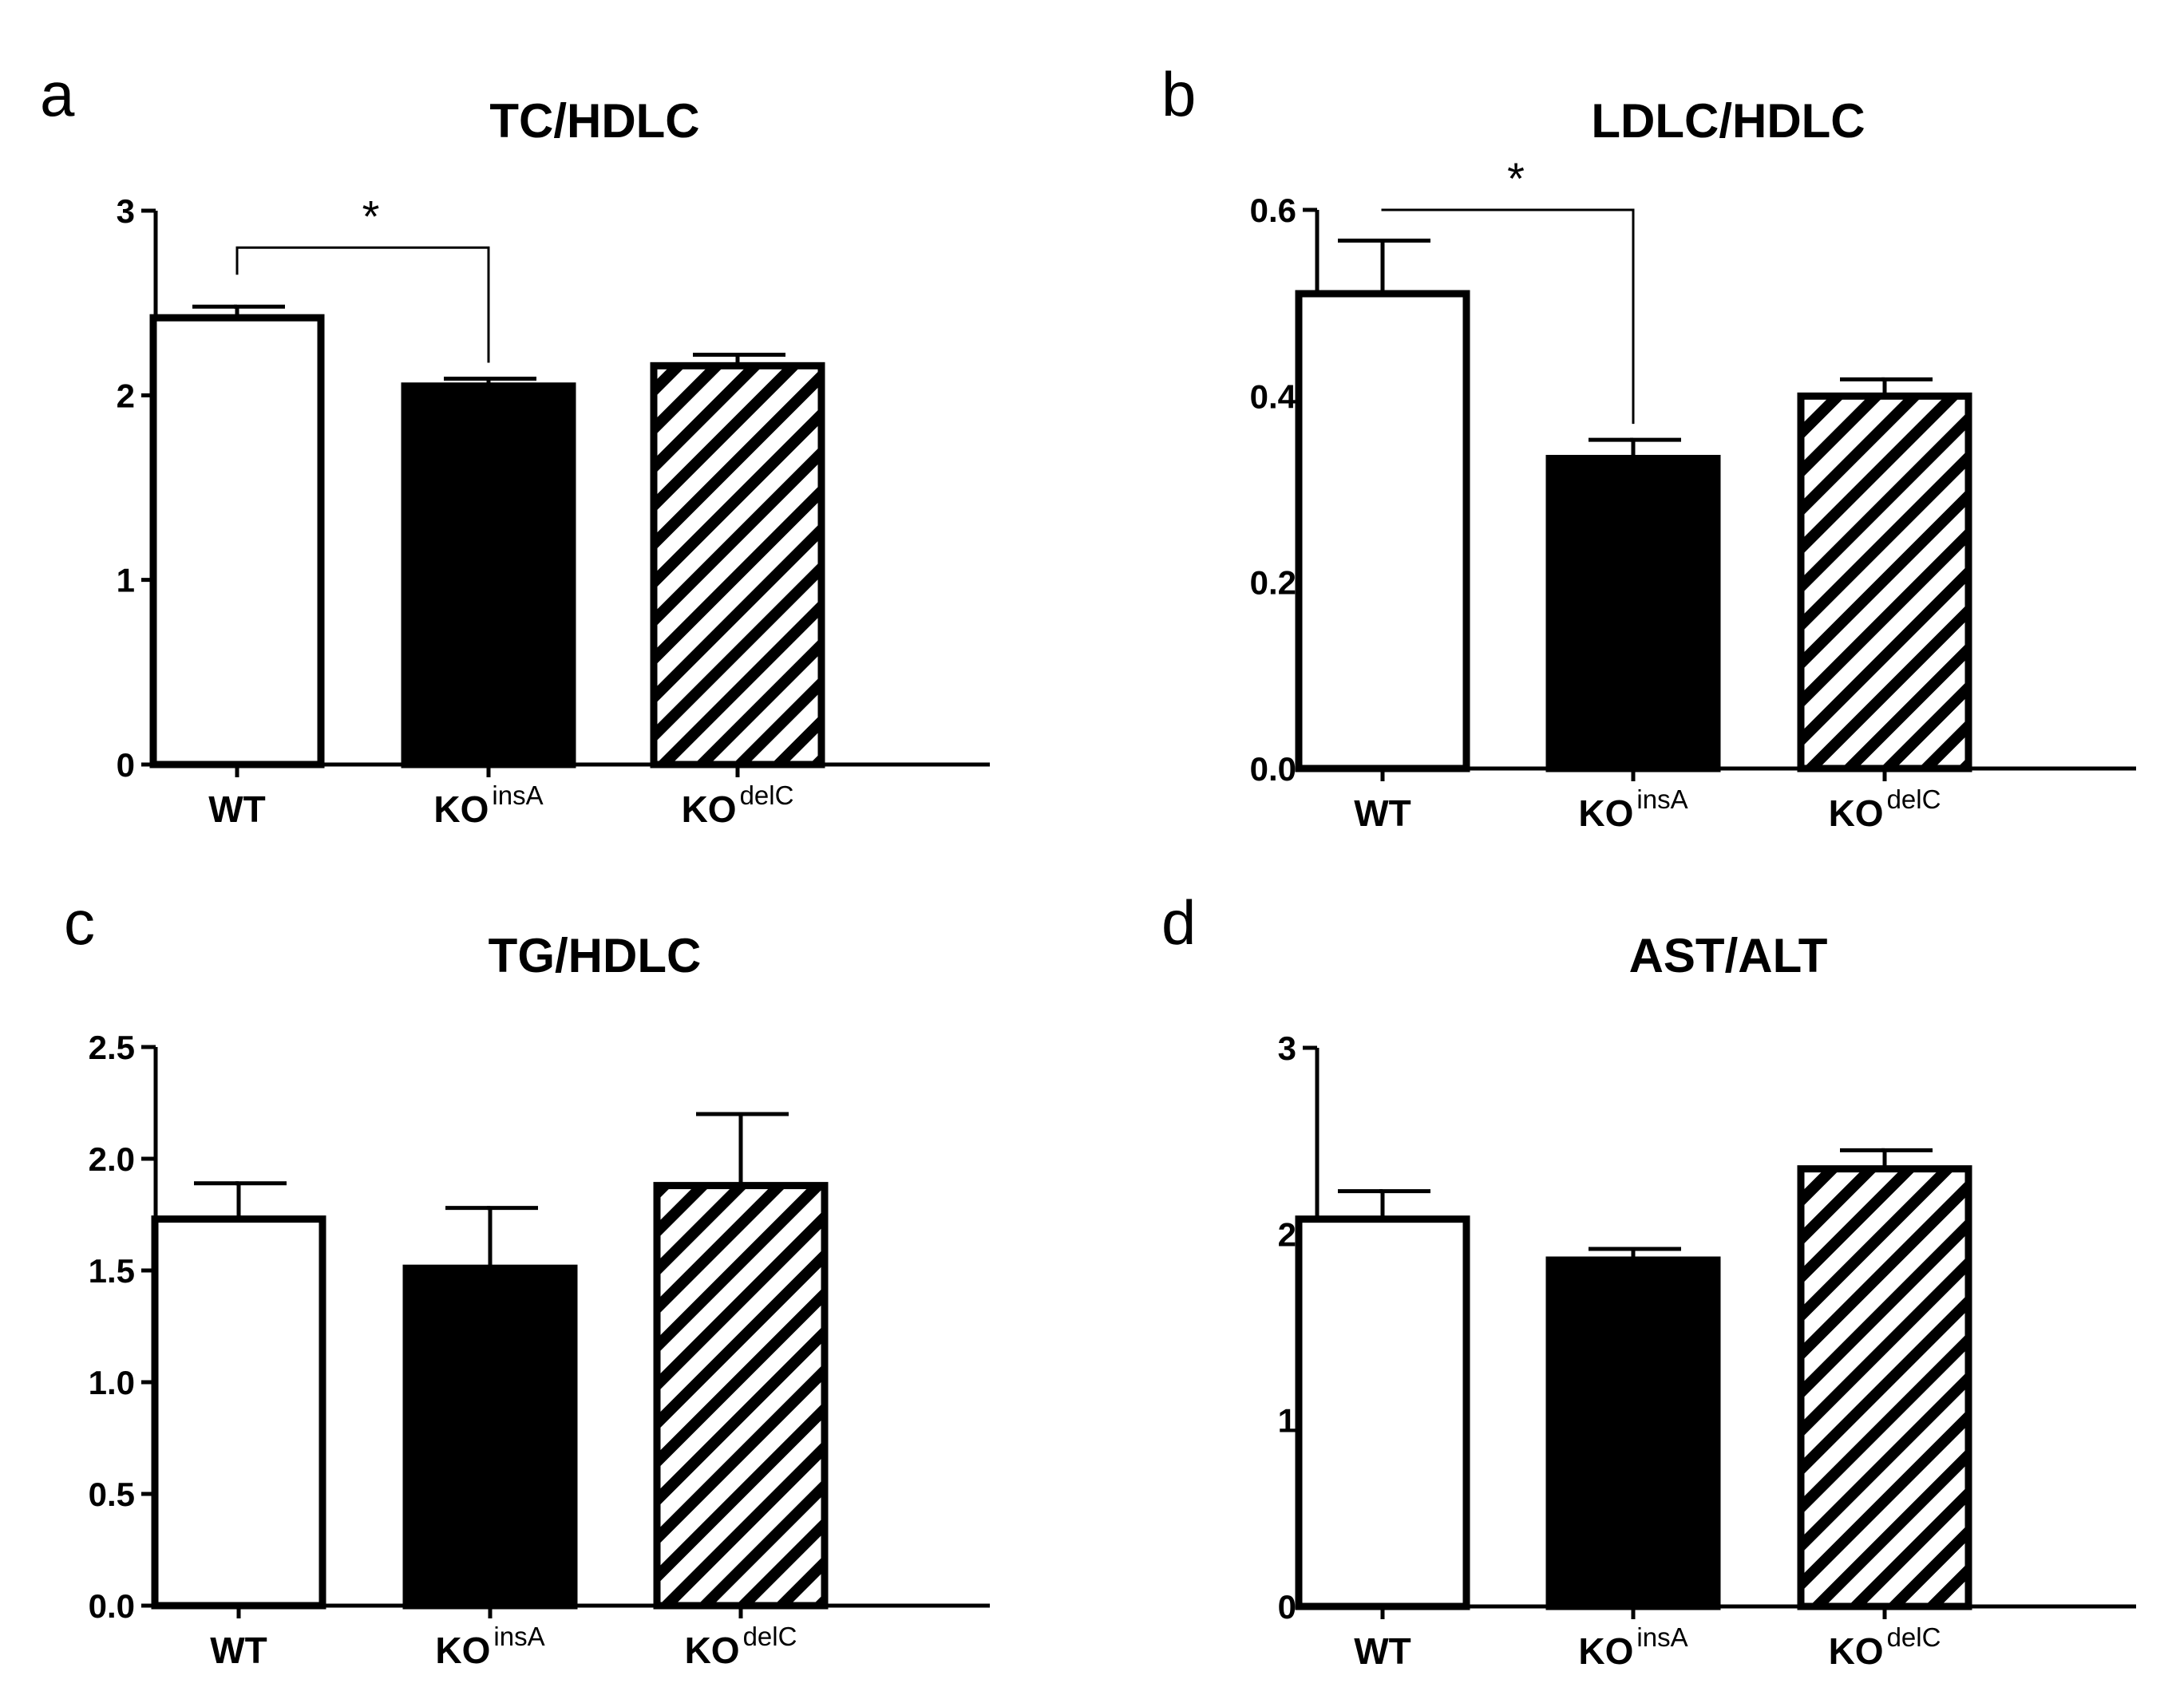 Image resolution: width=2184 pixels, height=1703 pixels. Describe the element at coordinates (1273, 210) in the screenshot. I see `y-tick-label: 0.6` at that location.